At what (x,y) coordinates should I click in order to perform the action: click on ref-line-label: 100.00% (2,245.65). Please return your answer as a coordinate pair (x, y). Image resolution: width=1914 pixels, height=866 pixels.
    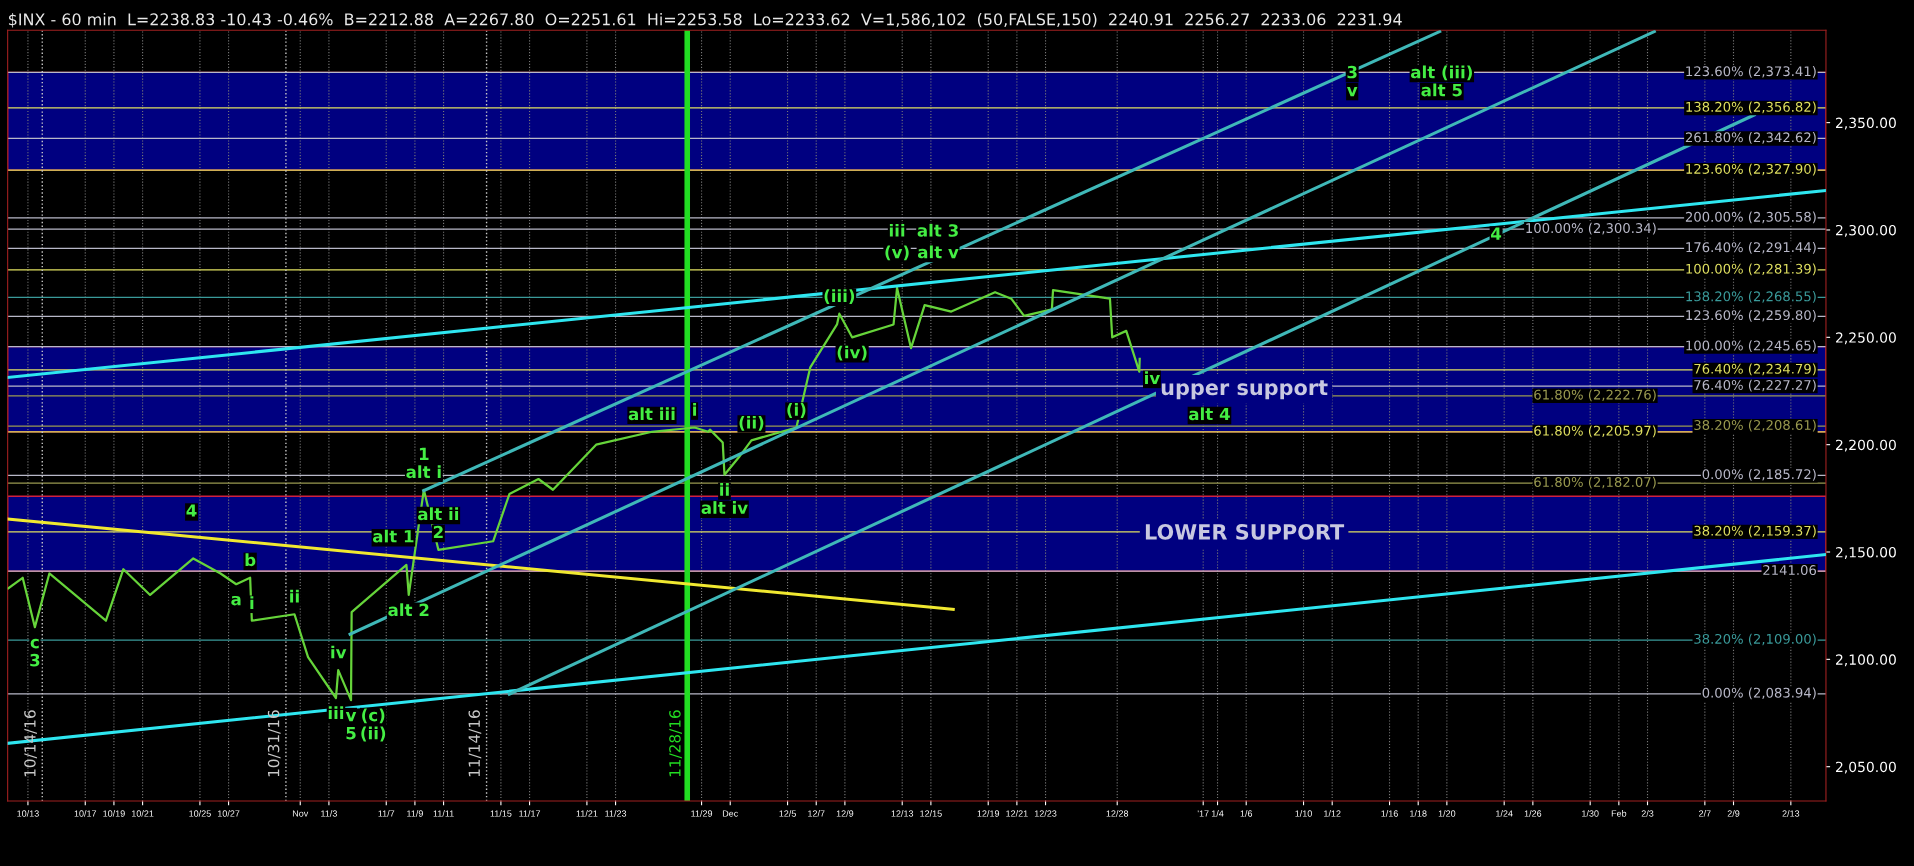
    Looking at the image, I should click on (1751, 346).